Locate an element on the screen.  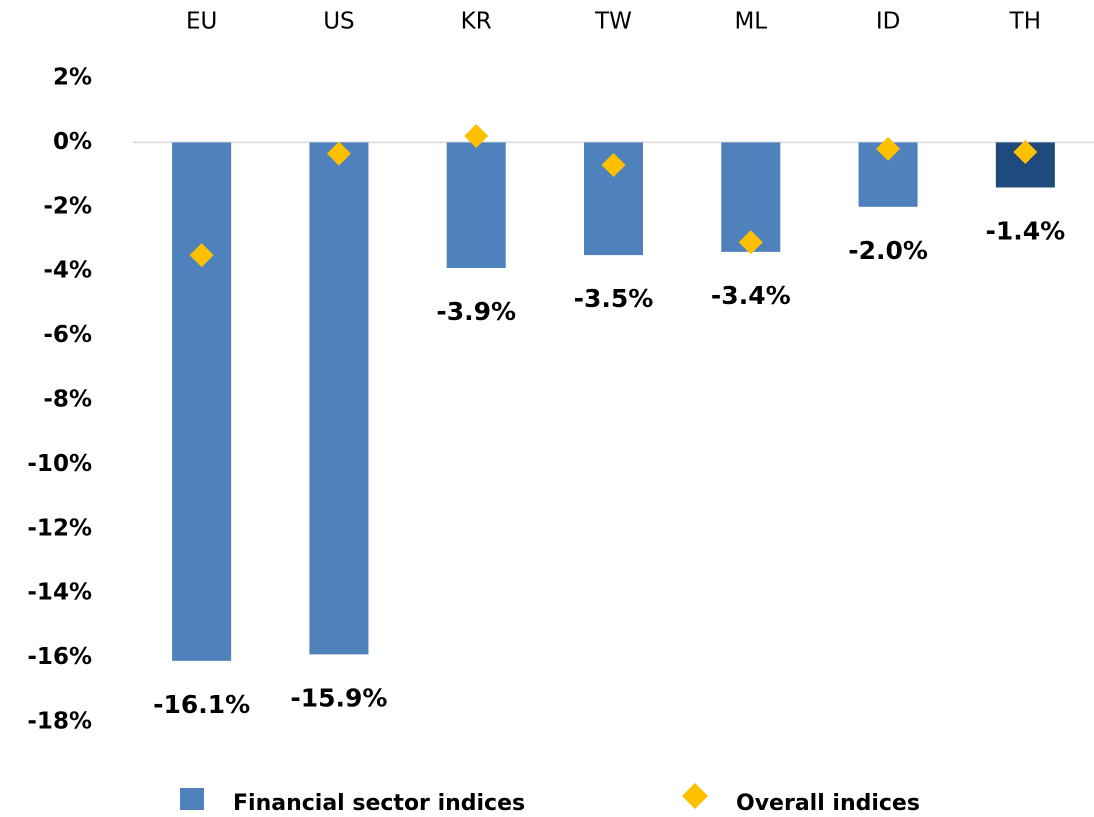
x-tick-label: EU is located at coordinates (201, 22).